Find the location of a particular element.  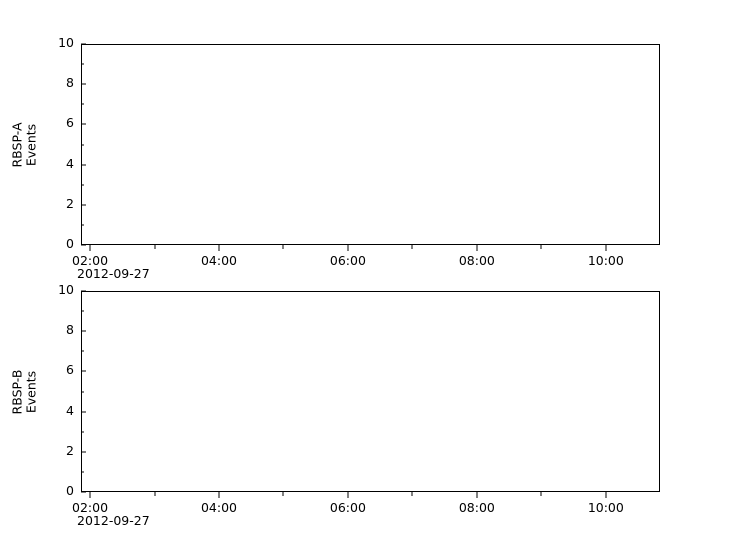

y-axis-label-line1: RBSP-A is located at coordinates (17, 144).